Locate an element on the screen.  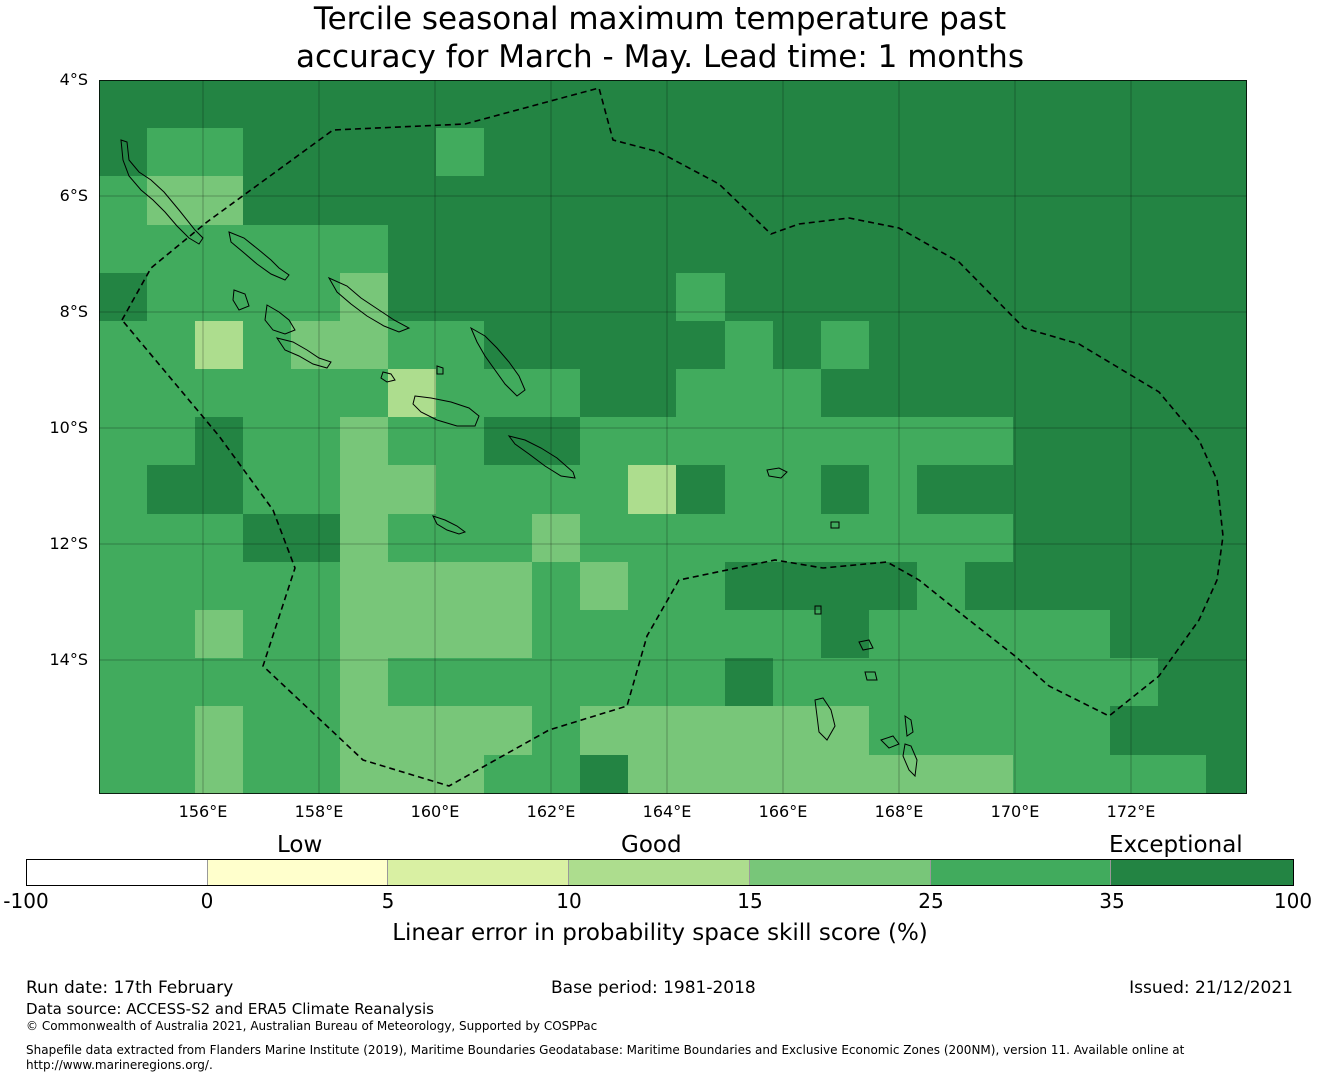
colorbar is located at coordinates (660, 872).